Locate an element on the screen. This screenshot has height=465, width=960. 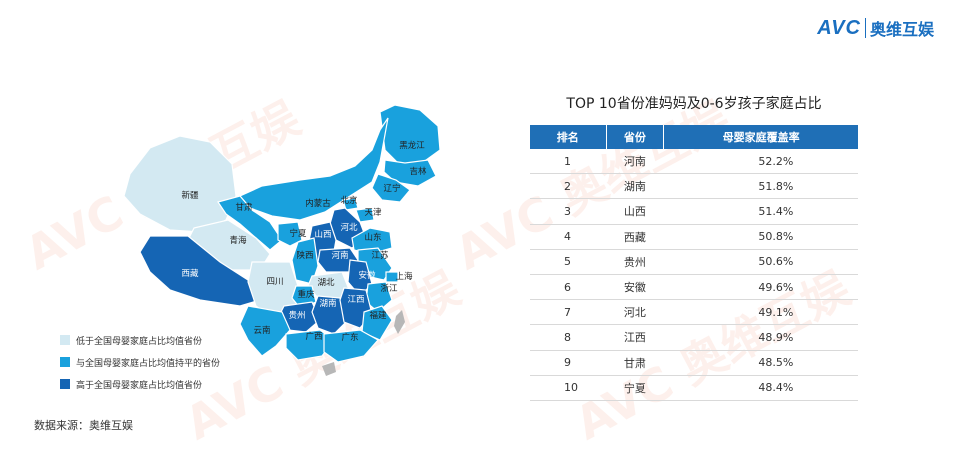
cell-rank: 10 is located at coordinates (568, 388).